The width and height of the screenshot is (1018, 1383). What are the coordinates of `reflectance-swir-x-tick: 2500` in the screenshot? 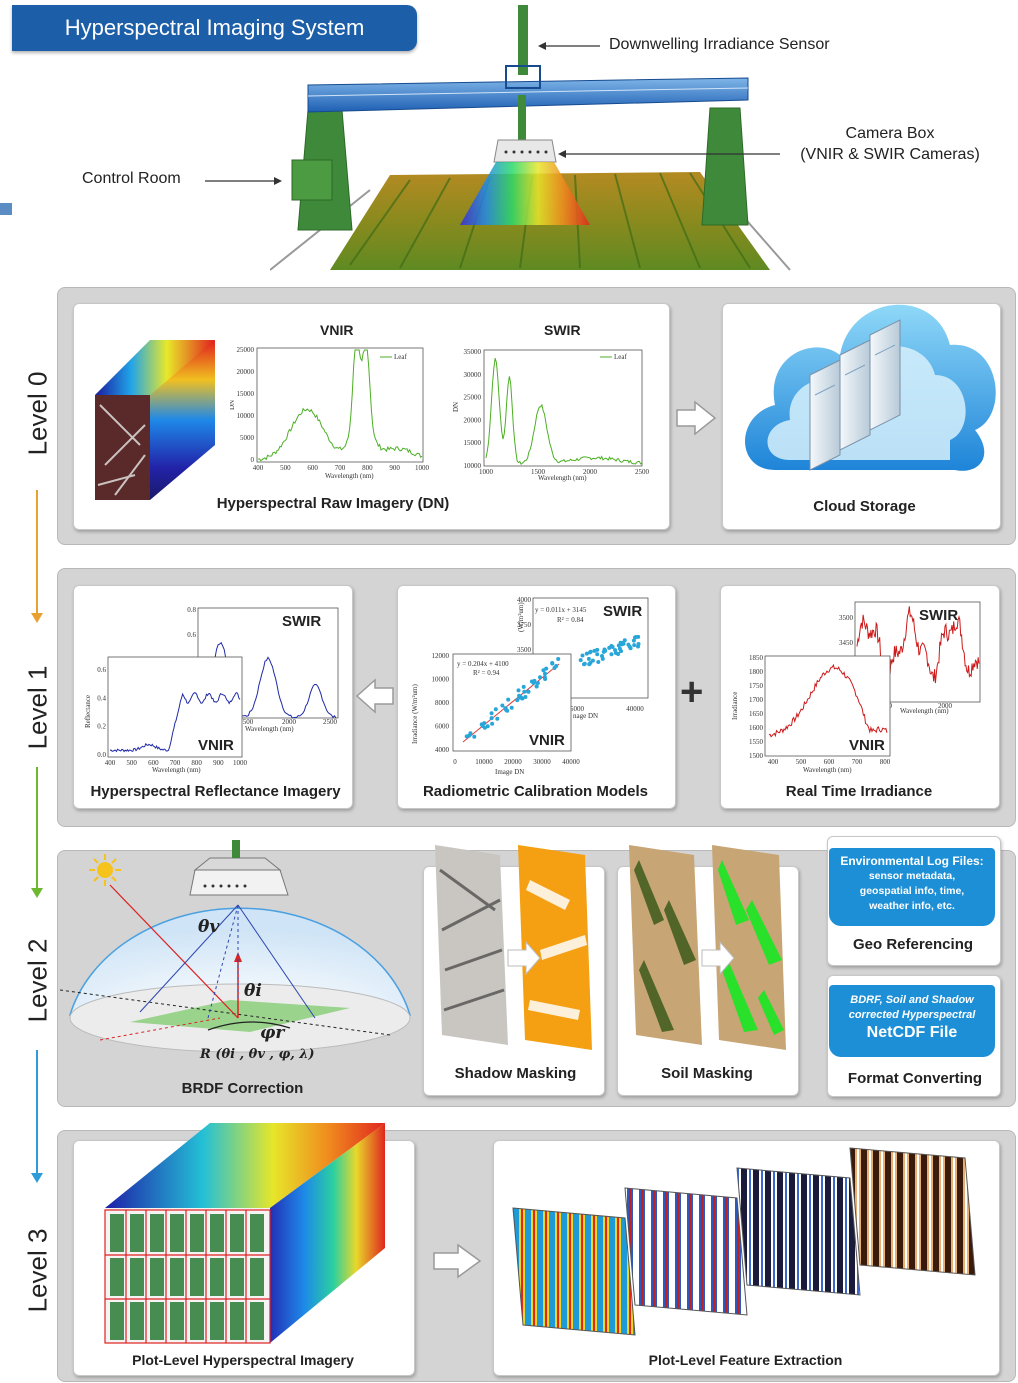 It's located at (330, 722).